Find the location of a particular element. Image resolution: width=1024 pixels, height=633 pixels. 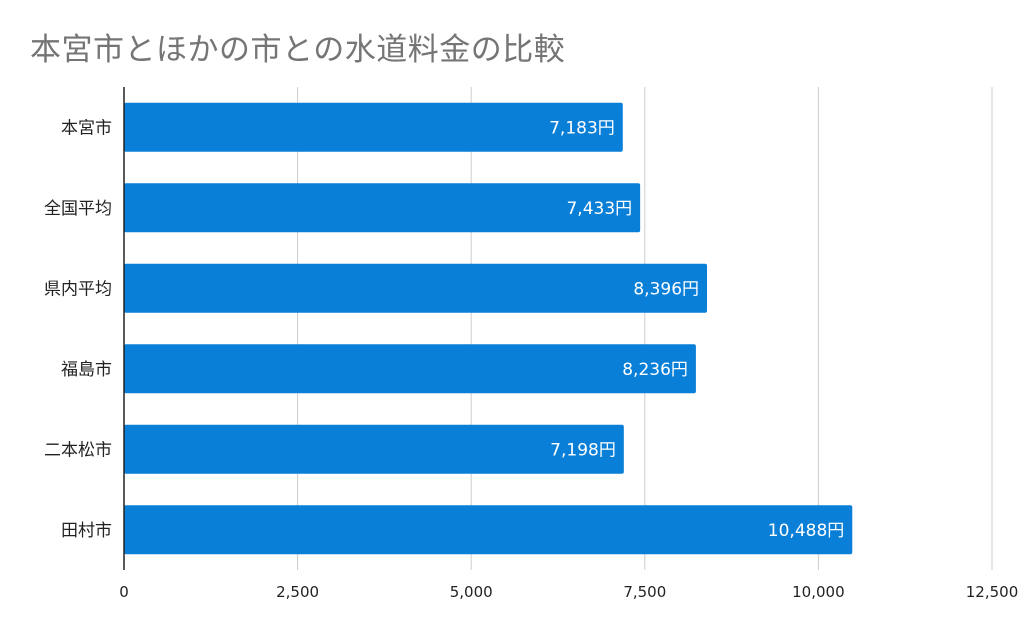

category-label: 福島市 is located at coordinates (86, 370).